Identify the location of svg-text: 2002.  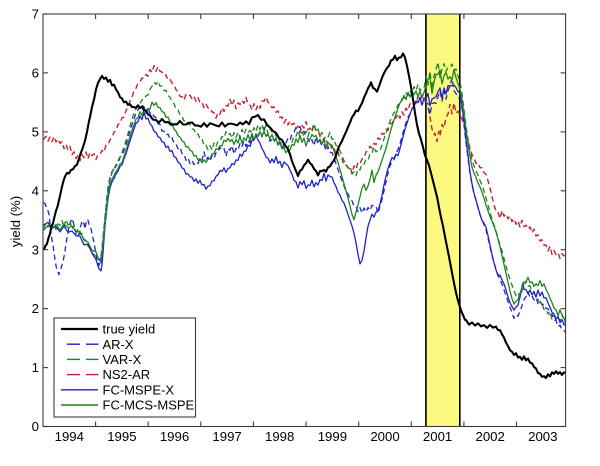
(490, 436).